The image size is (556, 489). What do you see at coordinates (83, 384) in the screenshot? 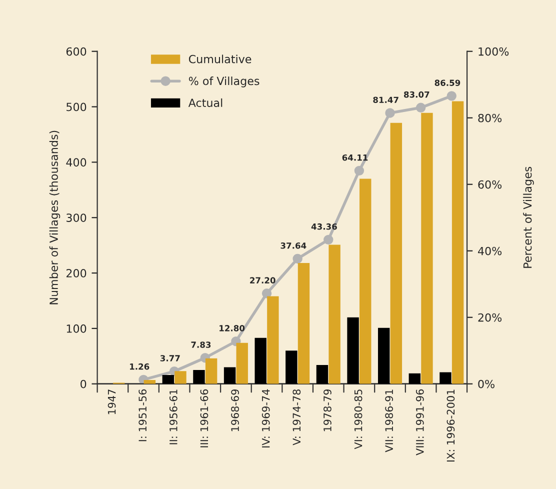
I see `y-tick-label: 0` at bounding box center [83, 384].